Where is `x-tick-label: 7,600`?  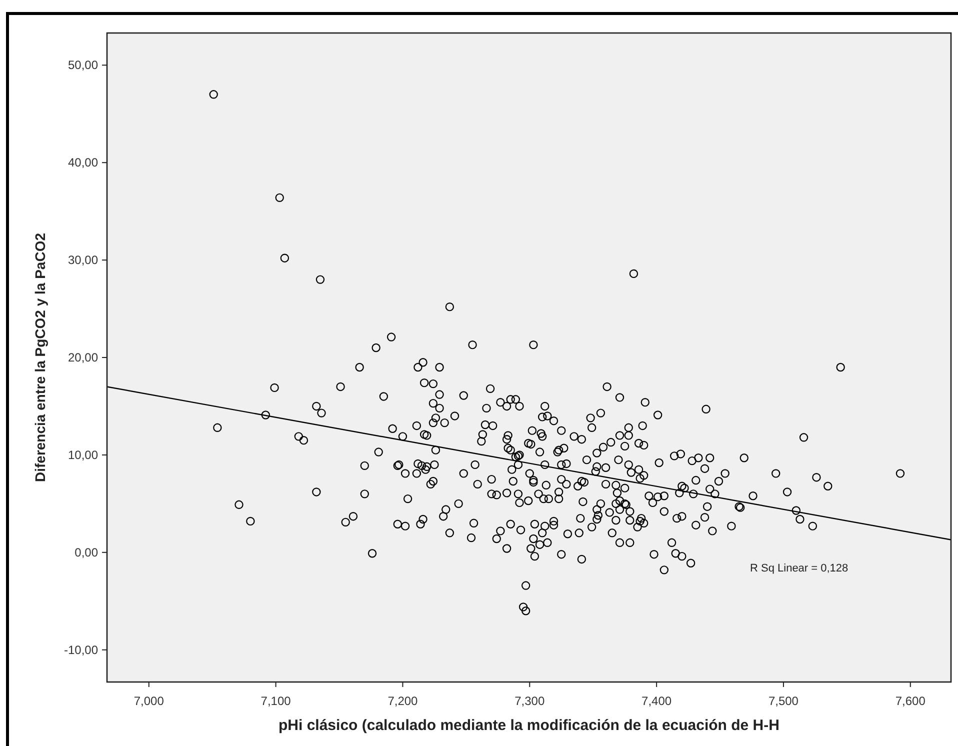 x-tick-label: 7,600 is located at coordinates (910, 701).